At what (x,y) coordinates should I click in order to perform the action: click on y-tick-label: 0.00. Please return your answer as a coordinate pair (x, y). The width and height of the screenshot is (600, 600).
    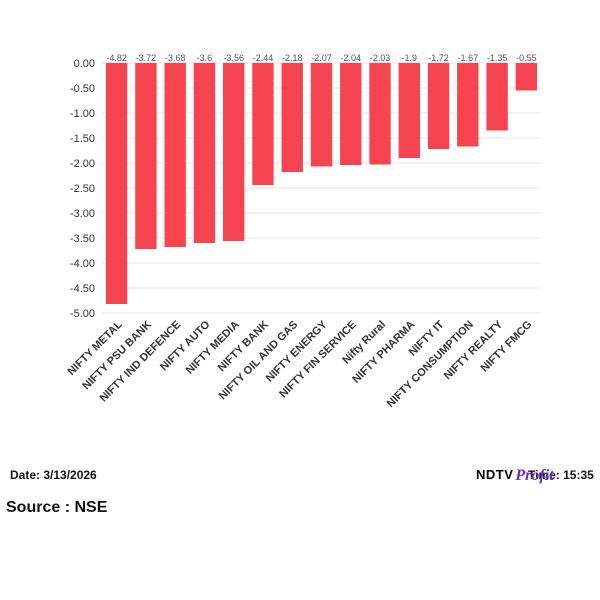
    Looking at the image, I should click on (84, 64).